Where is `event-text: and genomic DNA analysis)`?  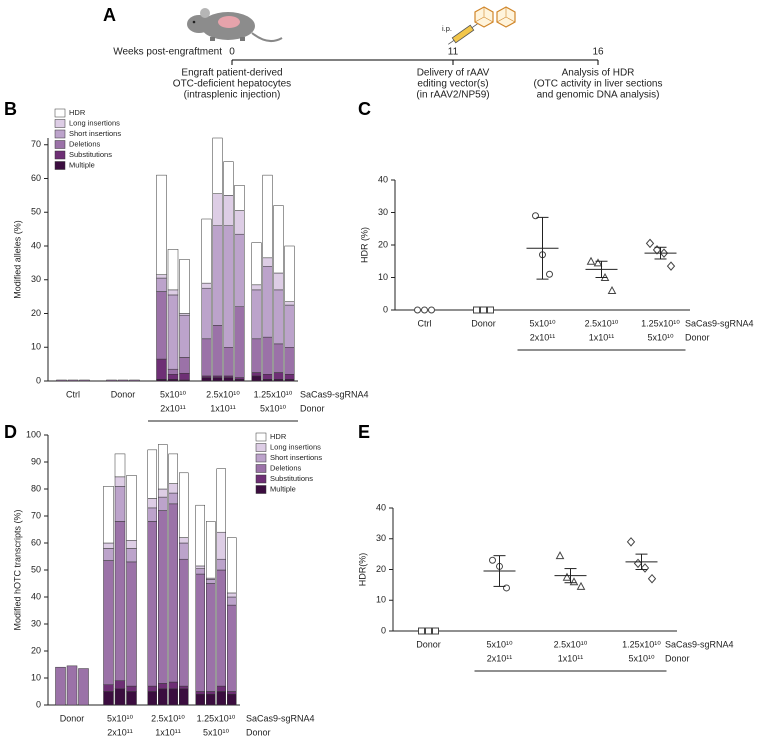
event-text: and genomic DNA analysis) is located at coordinates (598, 95).